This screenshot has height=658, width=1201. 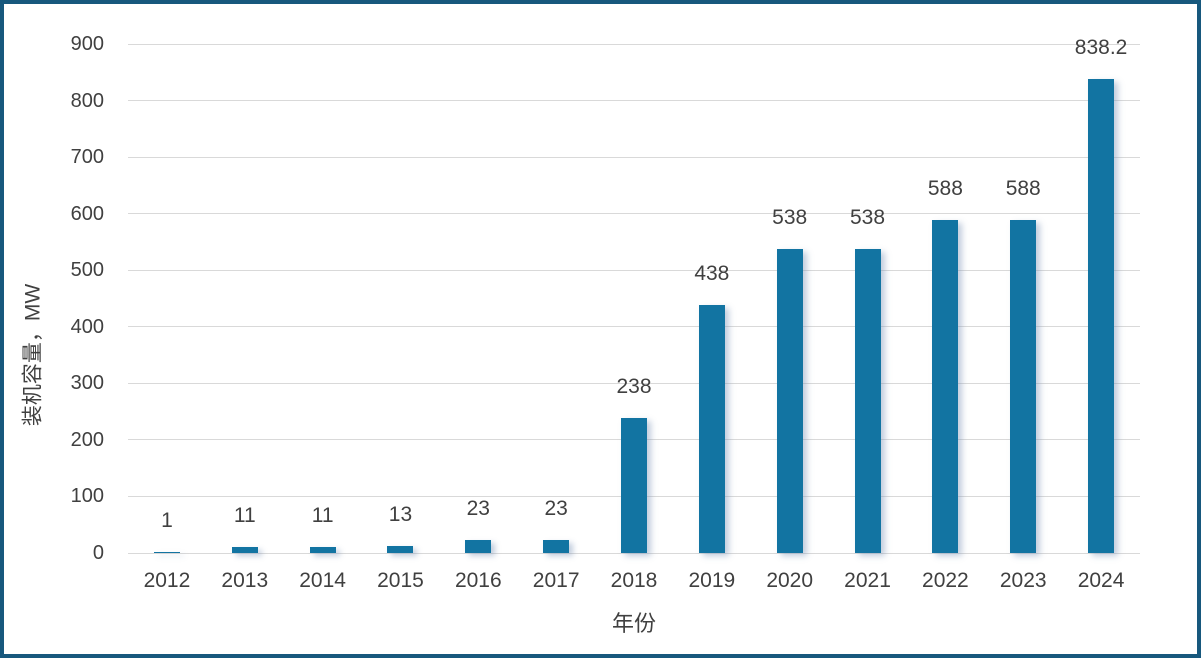 I want to click on gridline-y0, so click(x=634, y=553).